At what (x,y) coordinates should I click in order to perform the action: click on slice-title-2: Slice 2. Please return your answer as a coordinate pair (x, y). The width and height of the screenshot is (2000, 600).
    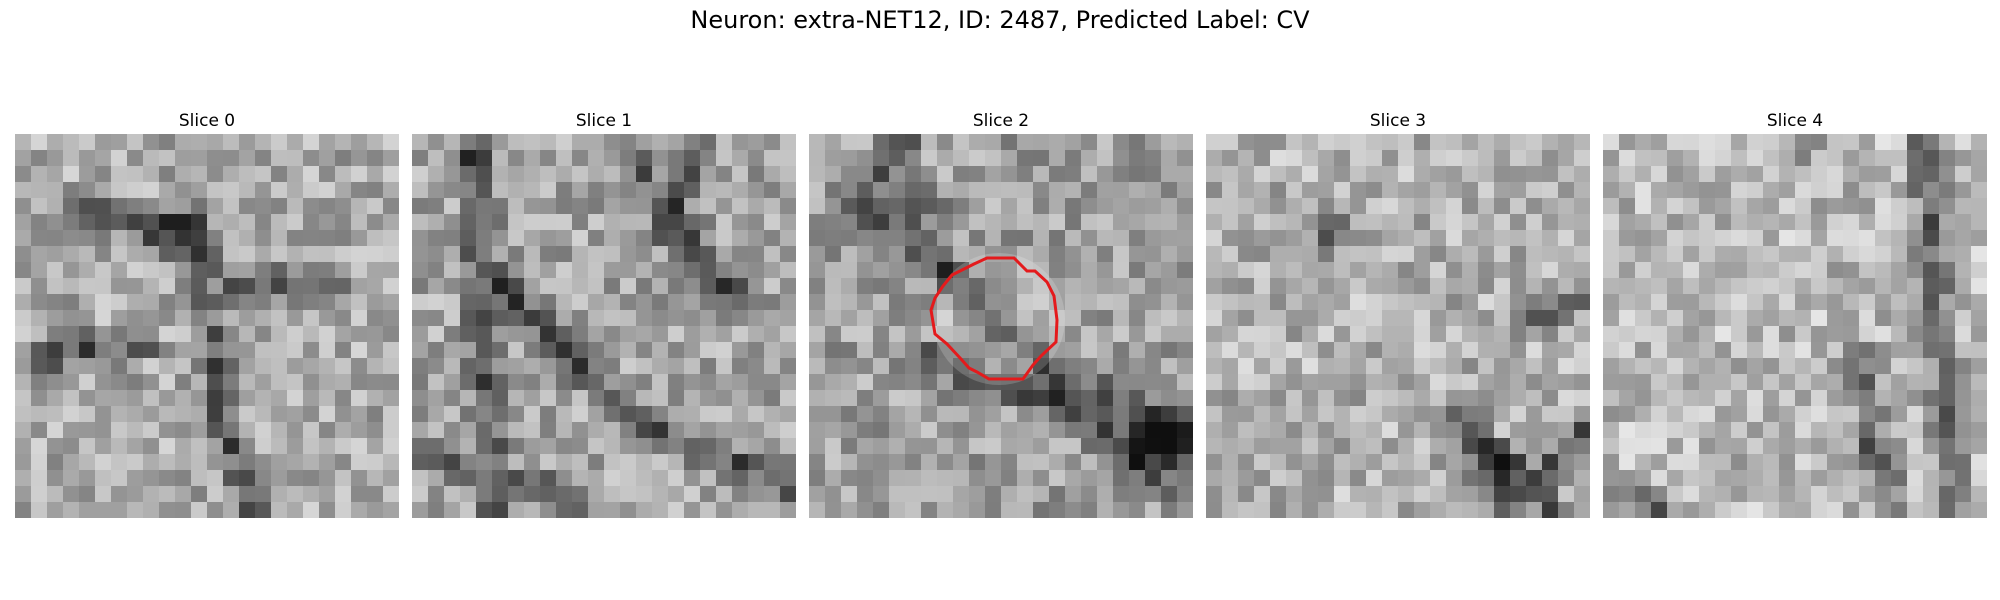
    Looking at the image, I should click on (1001, 121).